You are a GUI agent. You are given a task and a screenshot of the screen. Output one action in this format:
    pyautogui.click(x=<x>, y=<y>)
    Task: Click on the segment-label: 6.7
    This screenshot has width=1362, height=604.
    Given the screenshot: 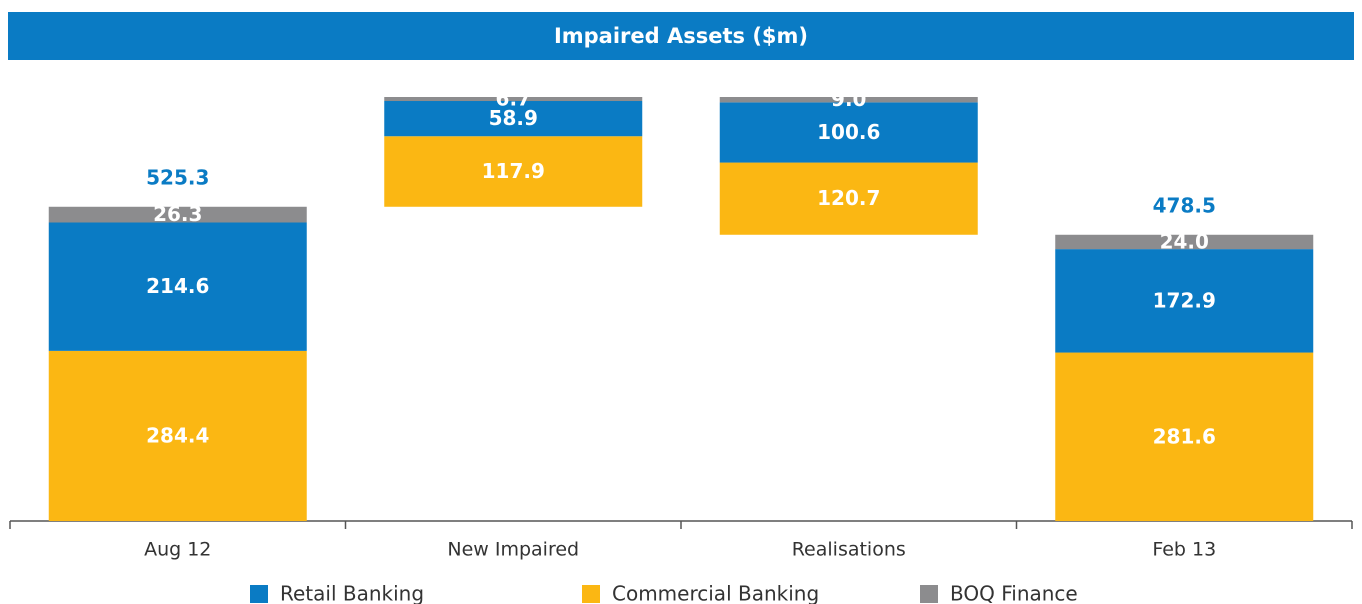 What is the action you would take?
    pyautogui.click(x=513, y=99)
    